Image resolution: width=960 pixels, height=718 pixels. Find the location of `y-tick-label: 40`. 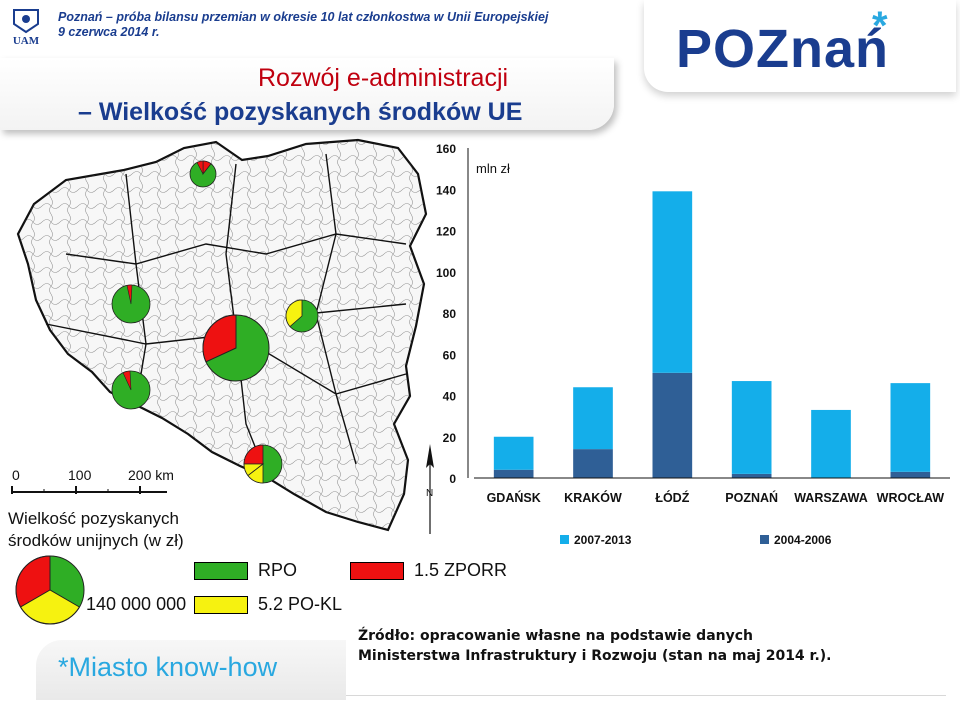

y-tick-label: 40 is located at coordinates (450, 397).